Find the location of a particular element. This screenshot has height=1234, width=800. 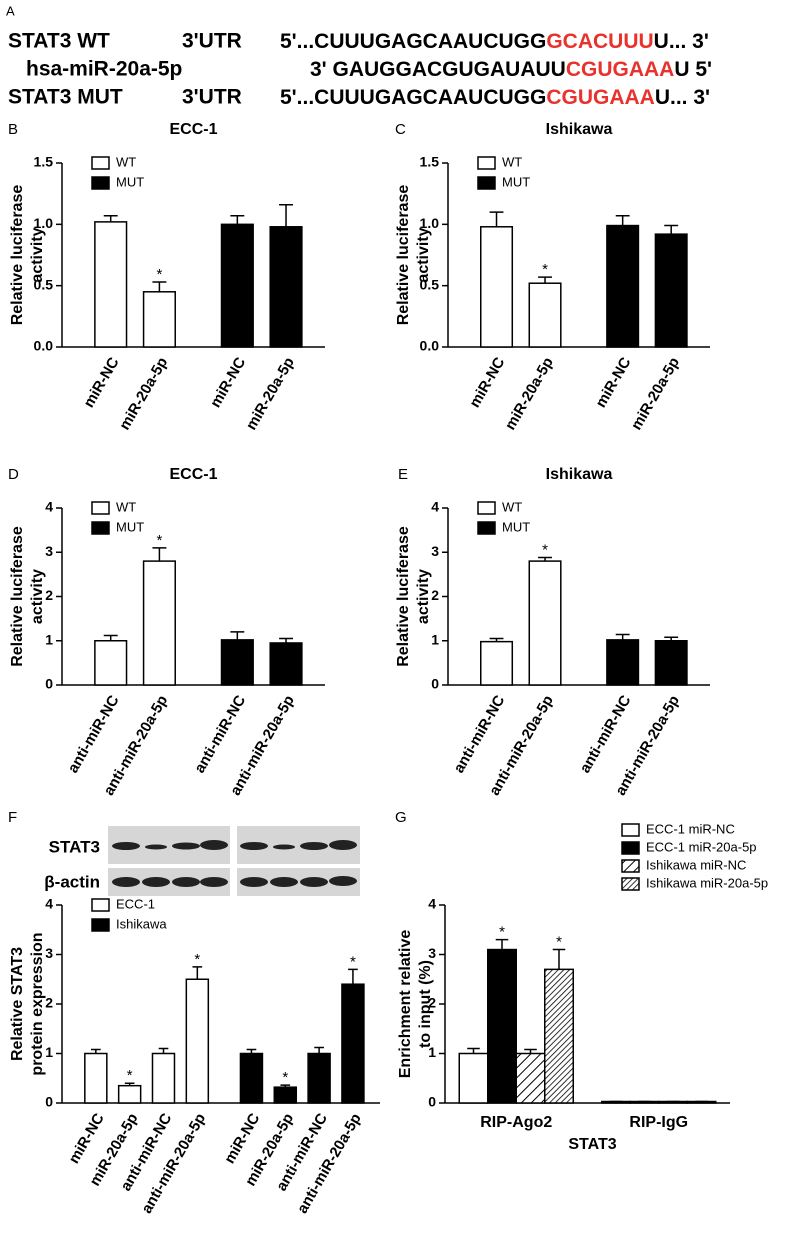

sequence-part: 5'...CUUUGAGCAAUCUGG is located at coordinates (413, 97).